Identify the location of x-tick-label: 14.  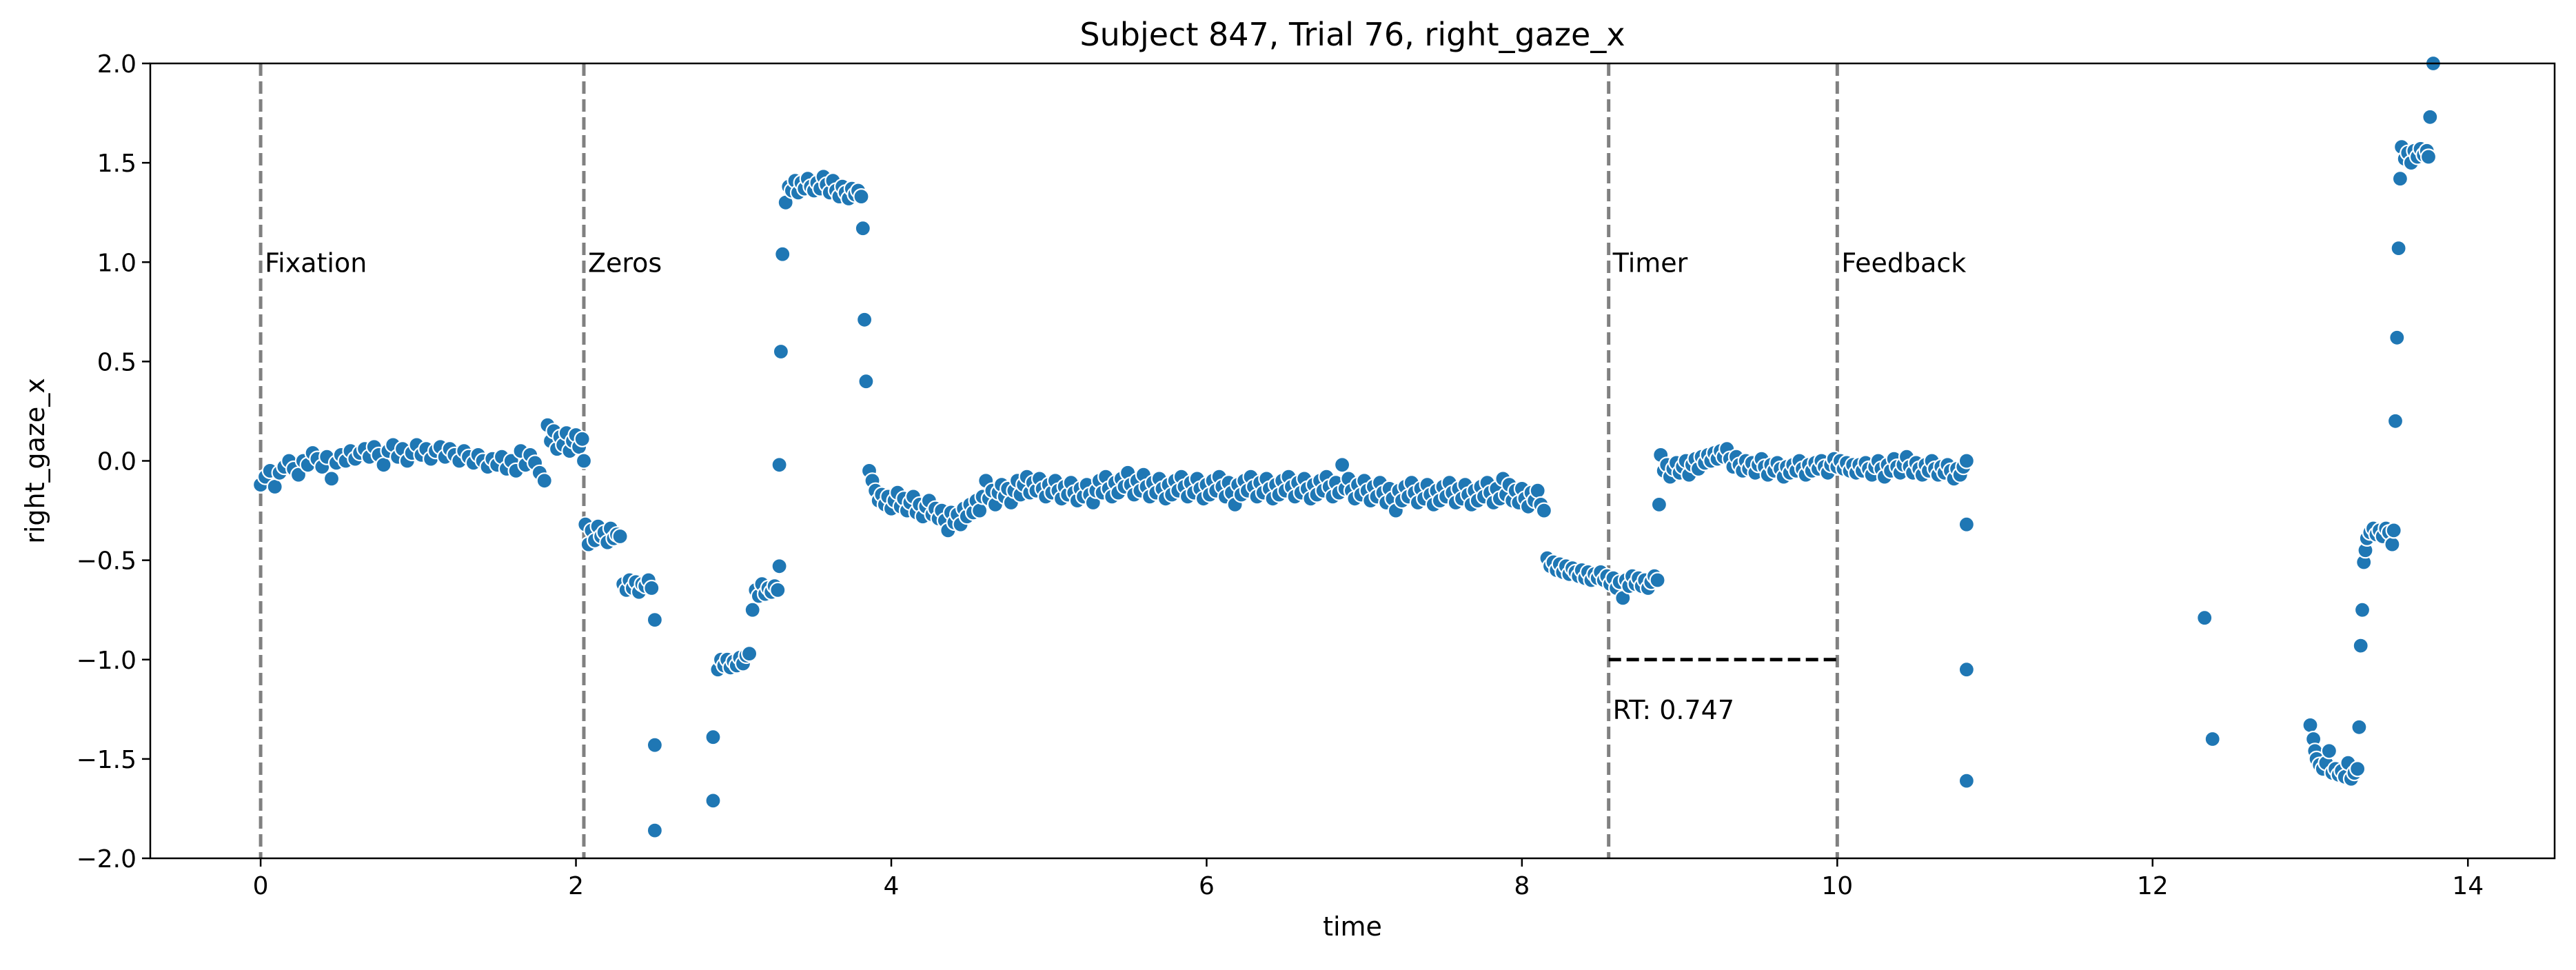
(2468, 886).